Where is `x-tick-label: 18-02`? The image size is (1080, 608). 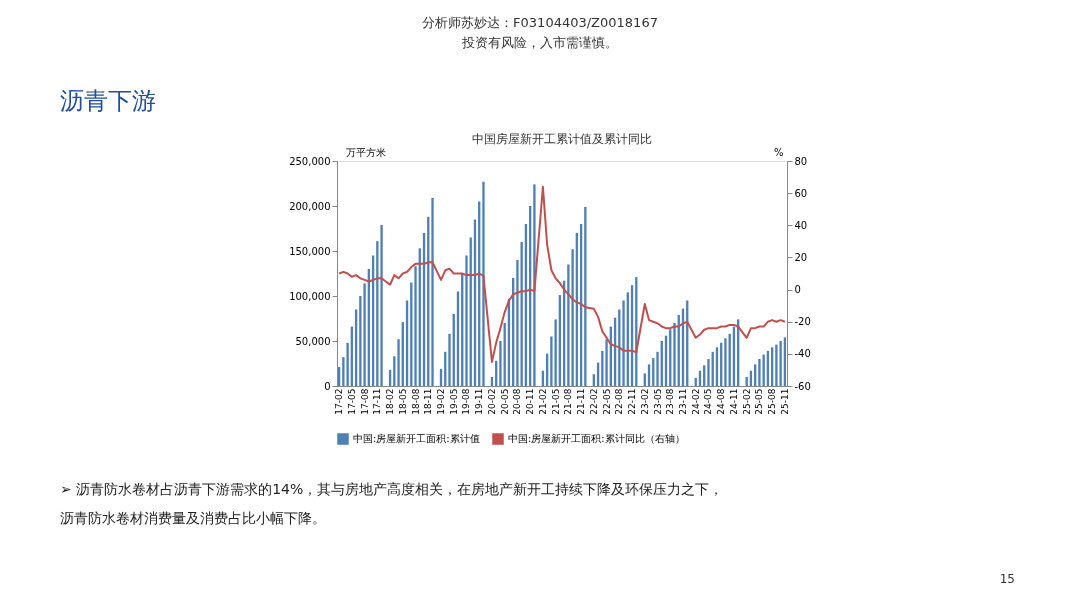 x-tick-label: 18-02 is located at coordinates (390, 401).